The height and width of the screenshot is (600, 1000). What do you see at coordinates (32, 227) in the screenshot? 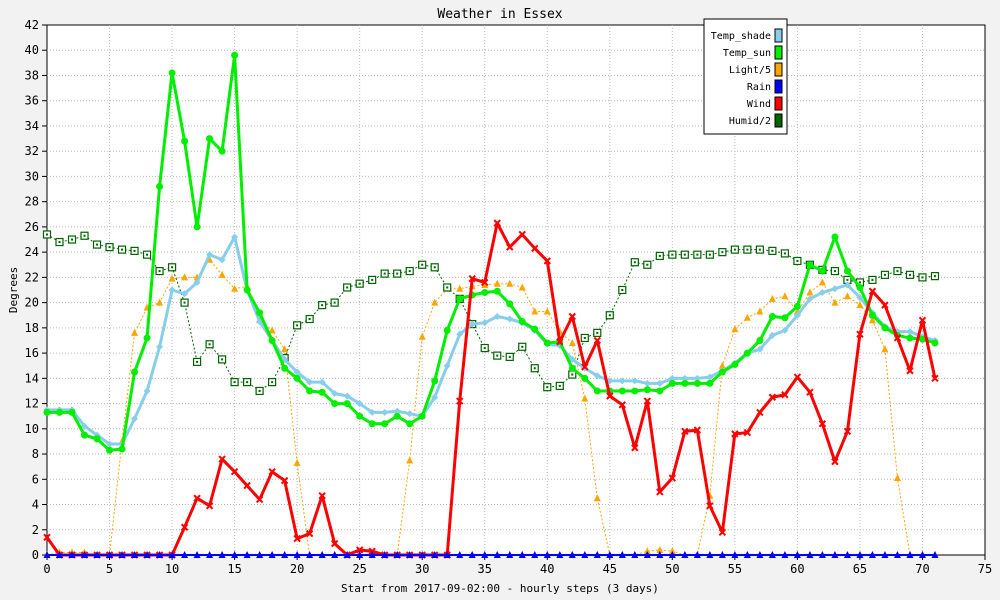
I see `y-tick-label: 26` at bounding box center [32, 227].